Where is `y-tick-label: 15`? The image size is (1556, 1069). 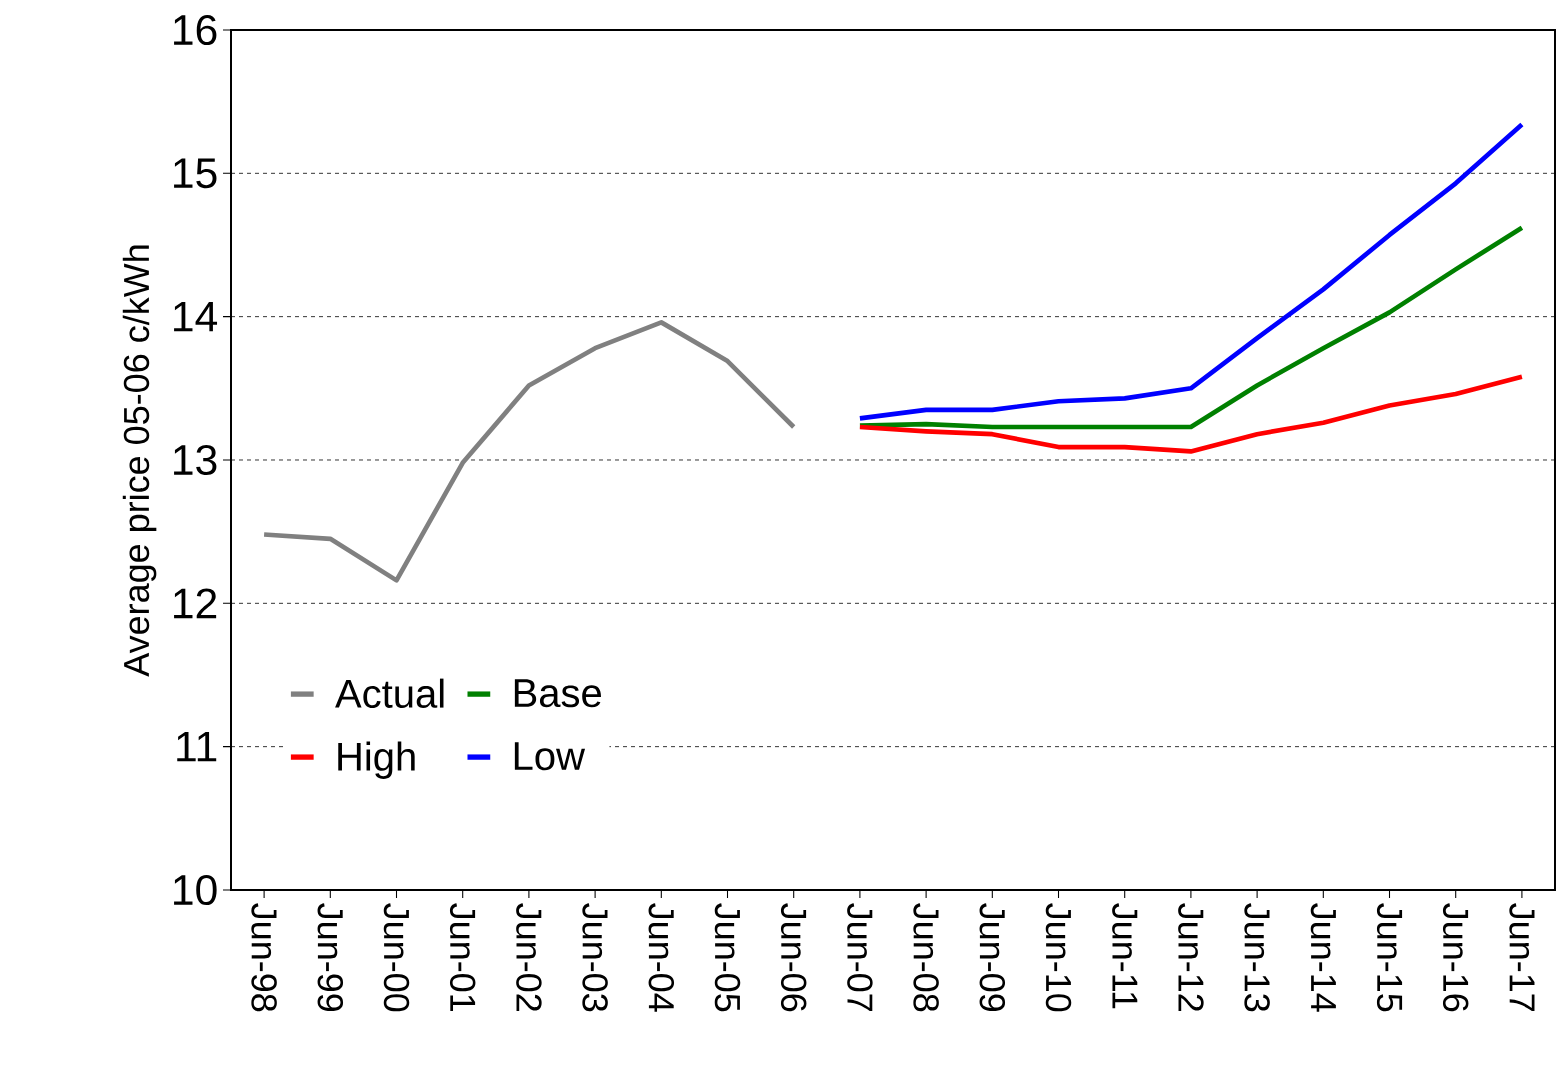 y-tick-label: 15 is located at coordinates (195, 173).